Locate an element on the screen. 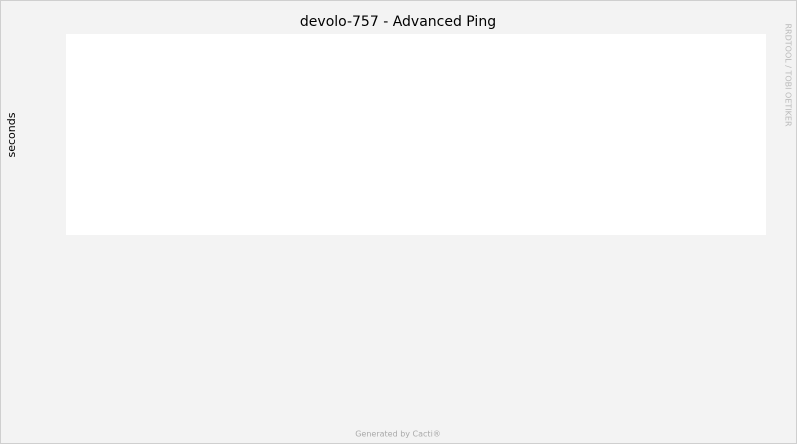 This screenshot has width=797, height=444. watermark: RRDTOOL / TOBI OETIKER is located at coordinates (788, 74).